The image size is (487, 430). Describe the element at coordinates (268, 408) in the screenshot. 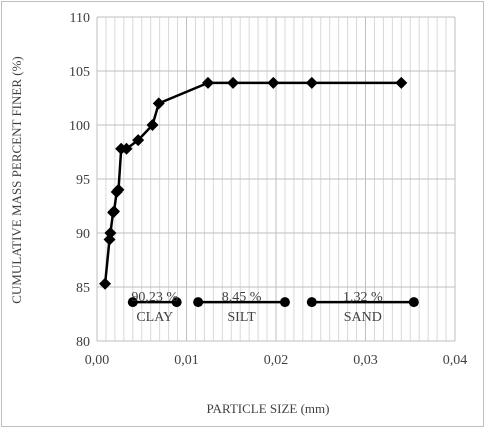

I see `x-axis-label: PARTICLE SIZE (mm)` at that location.